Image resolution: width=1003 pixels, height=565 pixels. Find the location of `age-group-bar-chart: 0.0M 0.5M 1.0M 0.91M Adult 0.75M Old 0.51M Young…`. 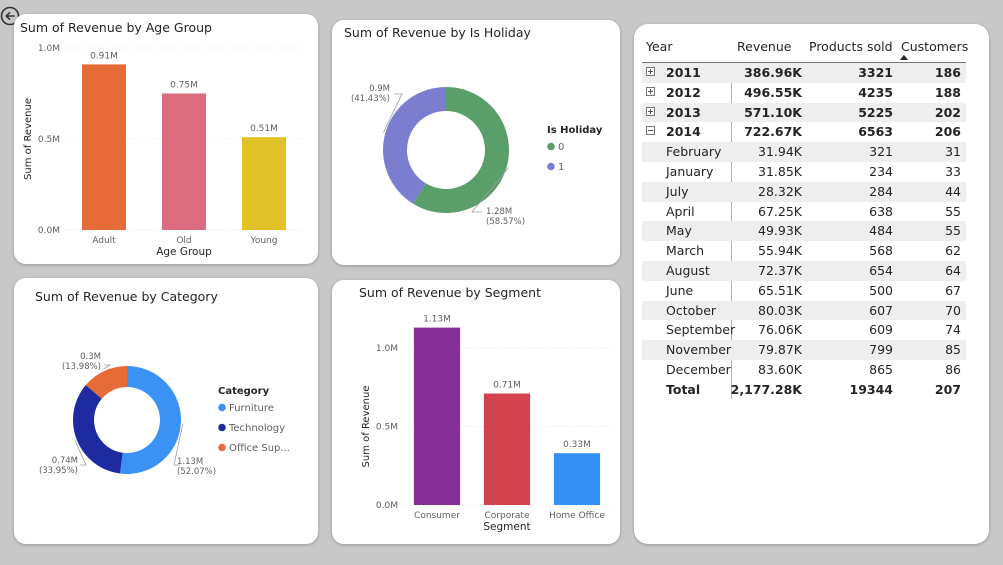

age-group-bar-chart: 0.0M 0.5M 1.0M 0.91M Adult 0.75M Old 0.51M Young… is located at coordinates (163, 151).